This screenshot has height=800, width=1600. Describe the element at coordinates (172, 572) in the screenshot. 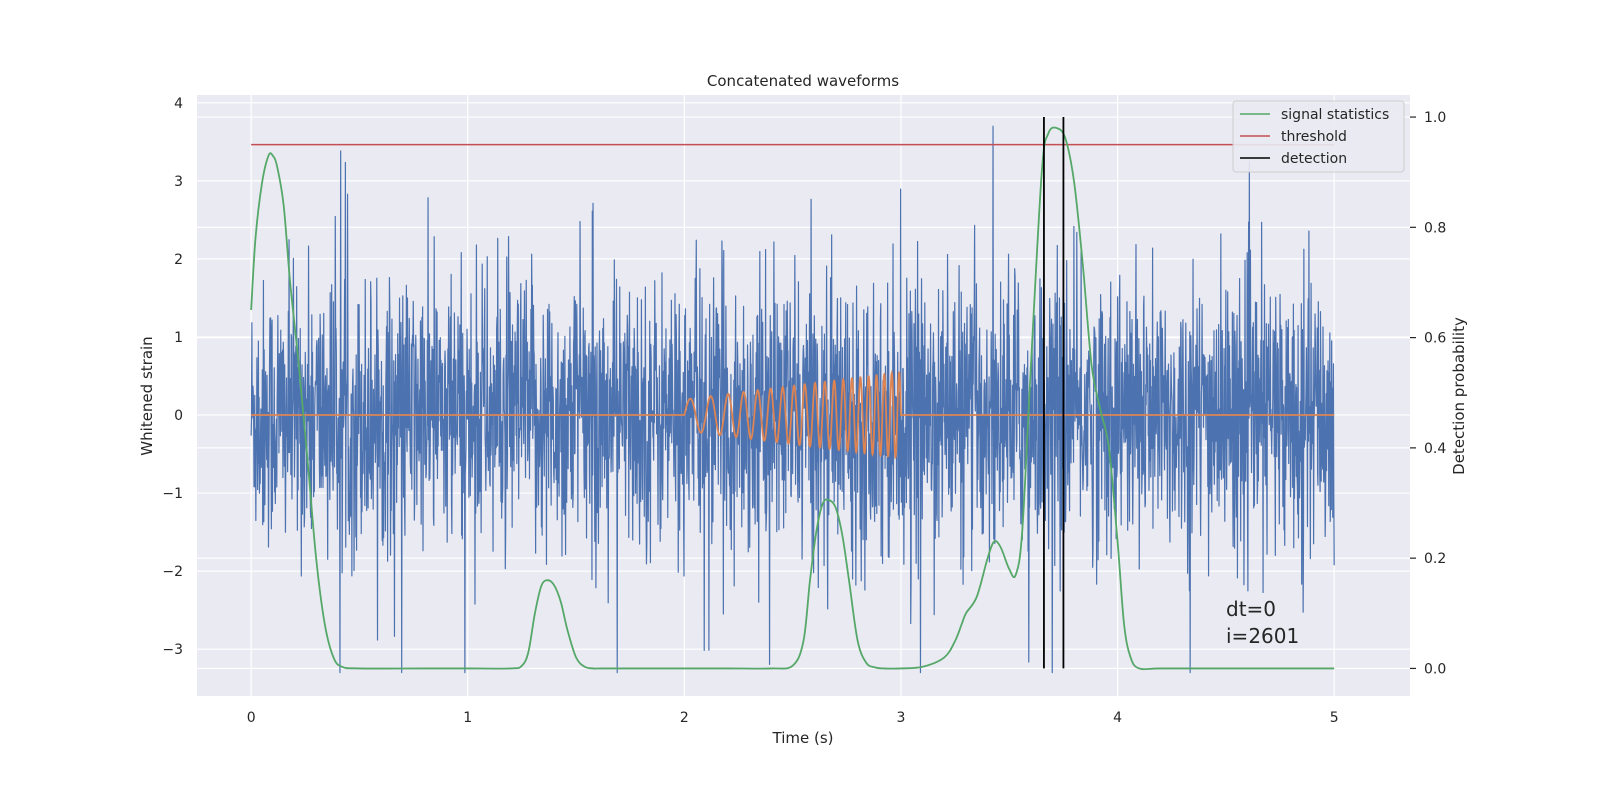

I see `y-tick-label: −2` at that location.